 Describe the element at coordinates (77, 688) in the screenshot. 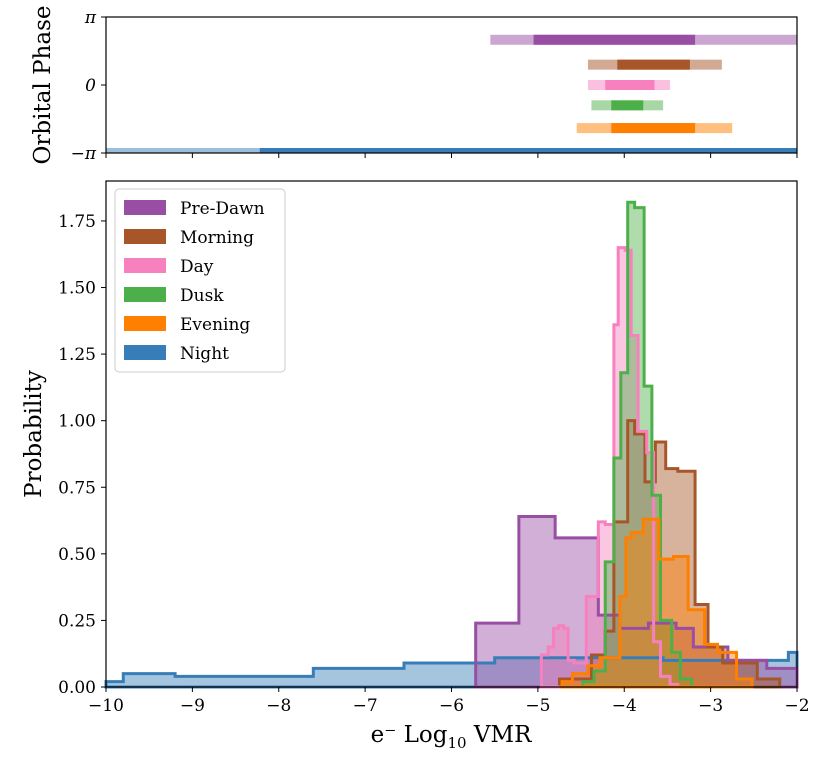

I see `y-tick-label: 0.00` at that location.